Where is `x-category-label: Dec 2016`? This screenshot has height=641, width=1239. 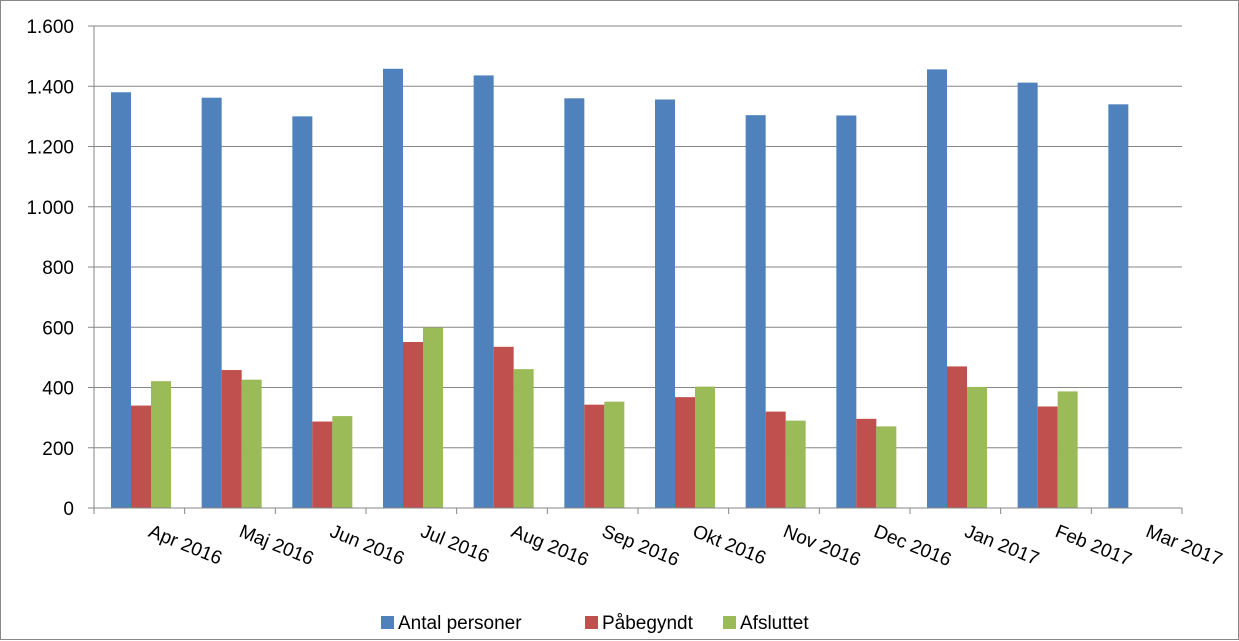 x-category-label: Dec 2016 is located at coordinates (912, 546).